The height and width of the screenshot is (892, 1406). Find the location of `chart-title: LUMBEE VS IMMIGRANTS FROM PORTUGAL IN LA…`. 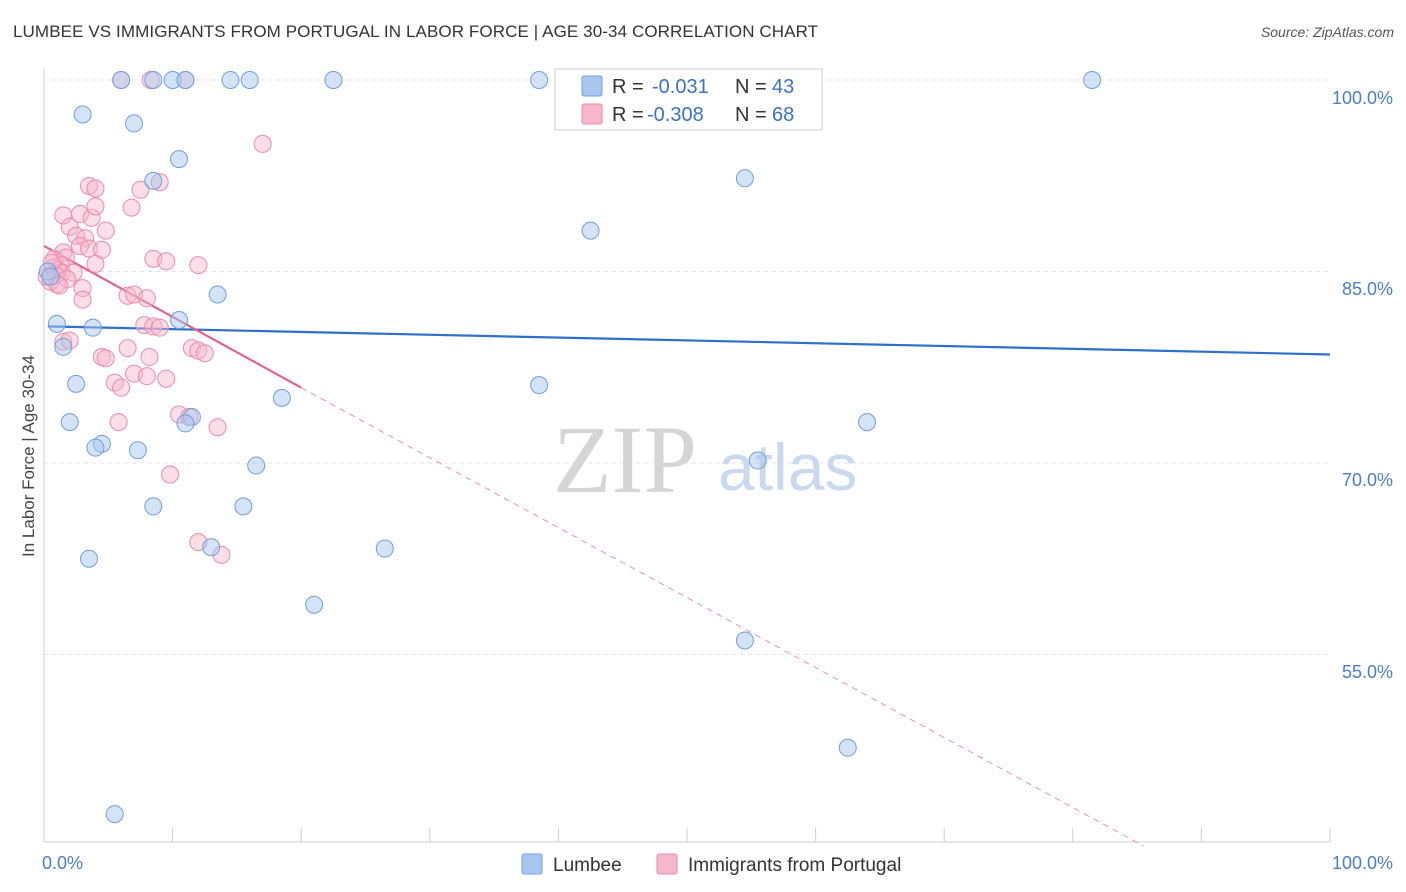

chart-title: LUMBEE VS IMMIGRANTS FROM PORTUGAL IN LA… is located at coordinates (416, 31).